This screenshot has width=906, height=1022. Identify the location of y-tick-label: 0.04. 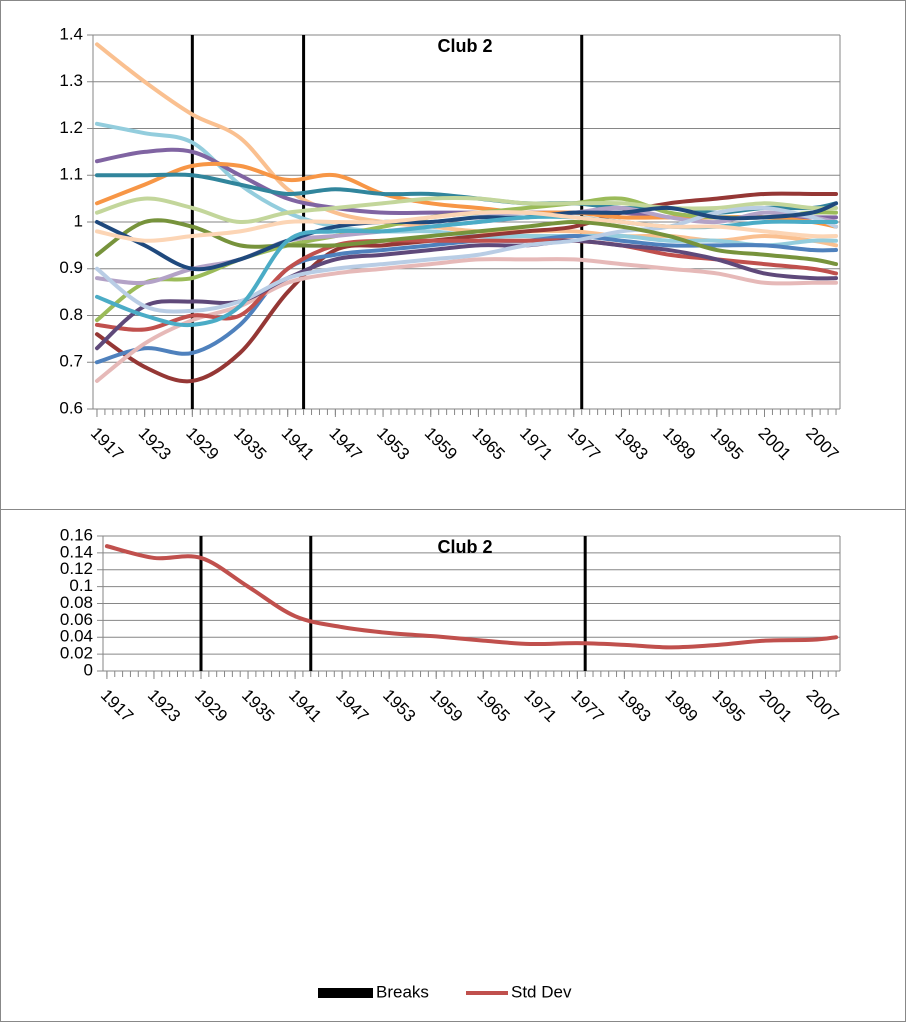
(76, 636).